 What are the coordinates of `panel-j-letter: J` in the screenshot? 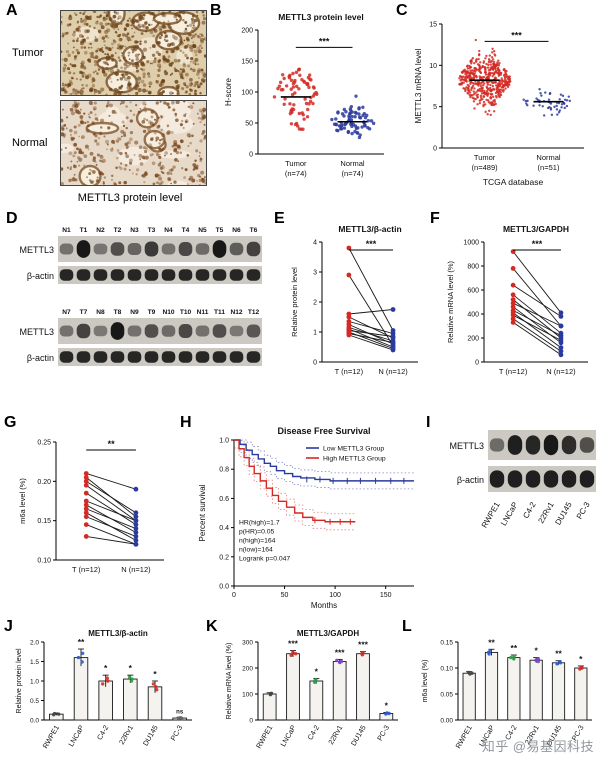 It's located at (8, 626).